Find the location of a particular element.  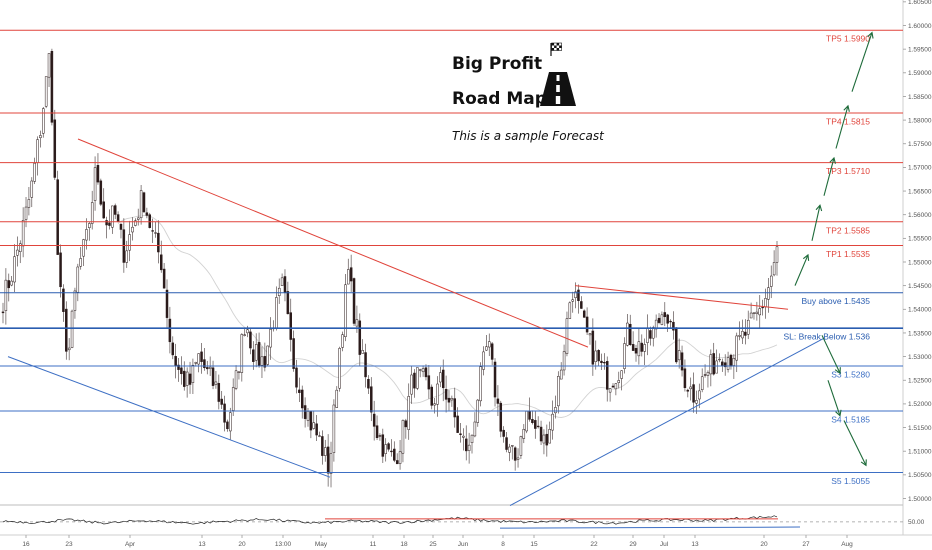

y-tick-label: 1.53000 is located at coordinates (920, 357).